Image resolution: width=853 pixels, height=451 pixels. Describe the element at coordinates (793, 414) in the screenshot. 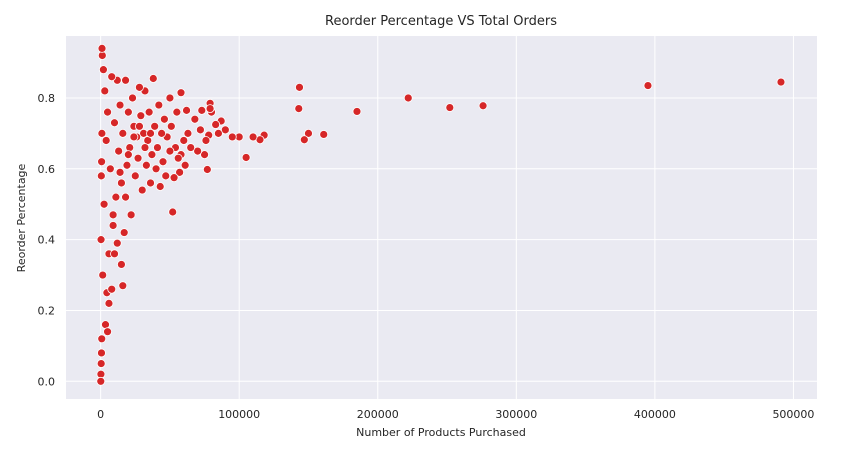

I see `x-tick-label: 500000` at that location.